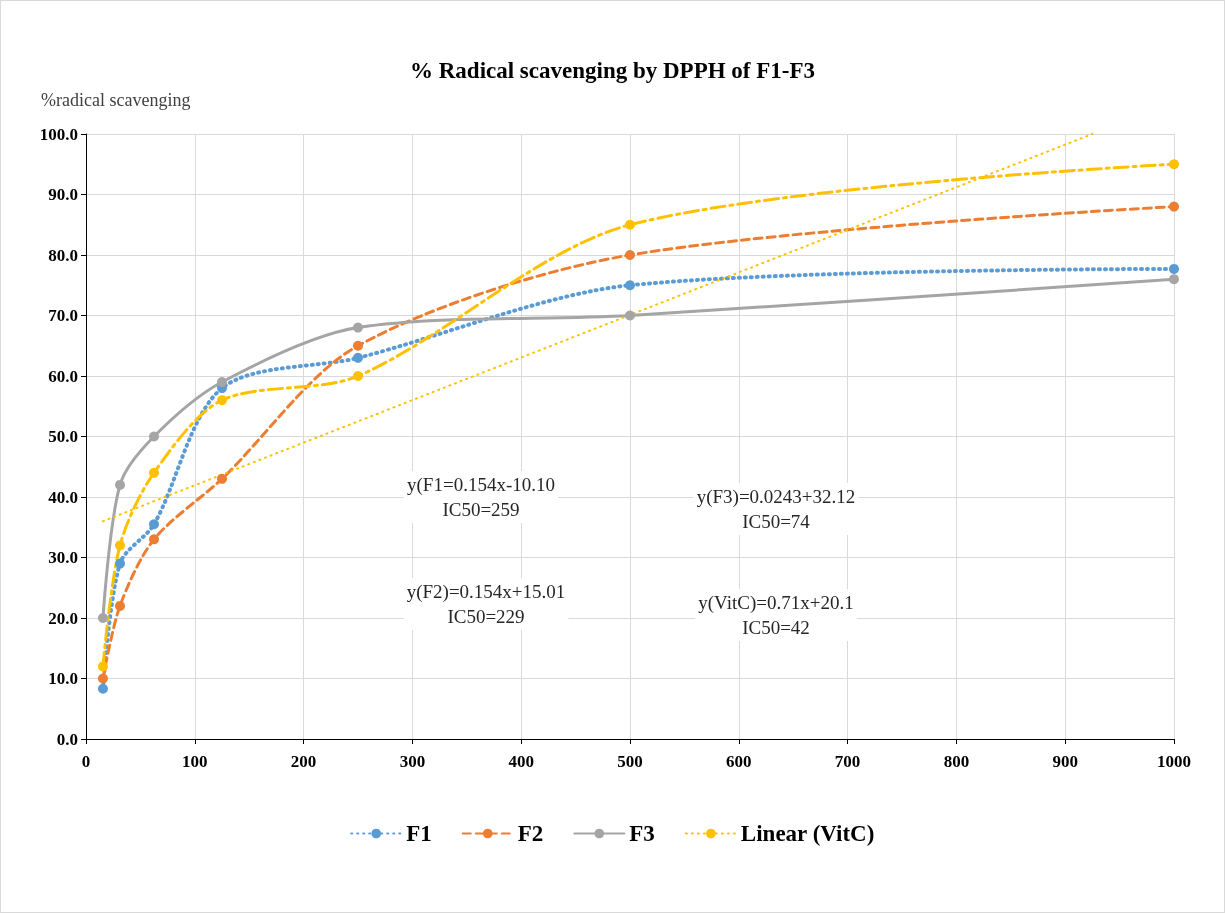  Describe the element at coordinates (807, 833) in the screenshot. I see `legend-label: Linear (VitC)` at that location.